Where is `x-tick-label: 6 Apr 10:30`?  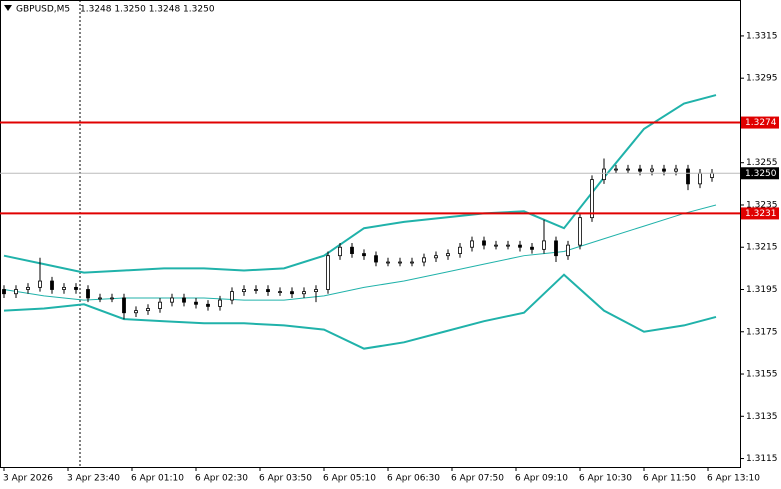
x-tick-label: 6 Apr 10:30 is located at coordinates (605, 479).